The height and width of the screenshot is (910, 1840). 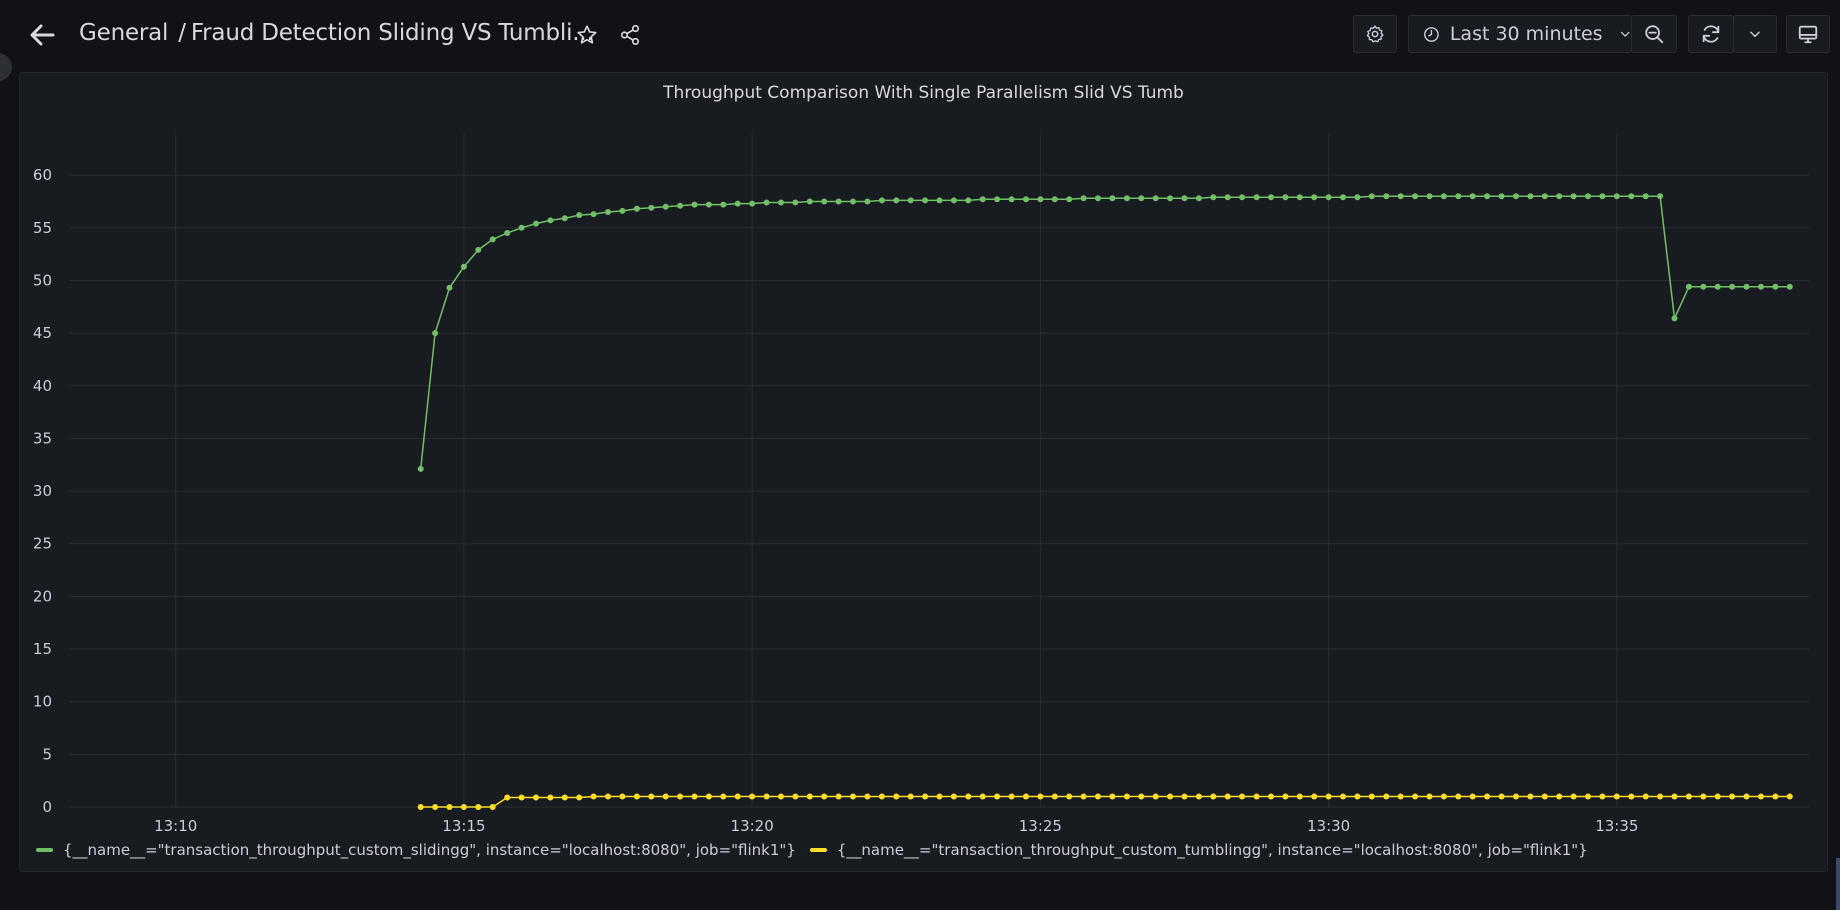 What do you see at coordinates (42, 35) in the screenshot?
I see `back-button` at bounding box center [42, 35].